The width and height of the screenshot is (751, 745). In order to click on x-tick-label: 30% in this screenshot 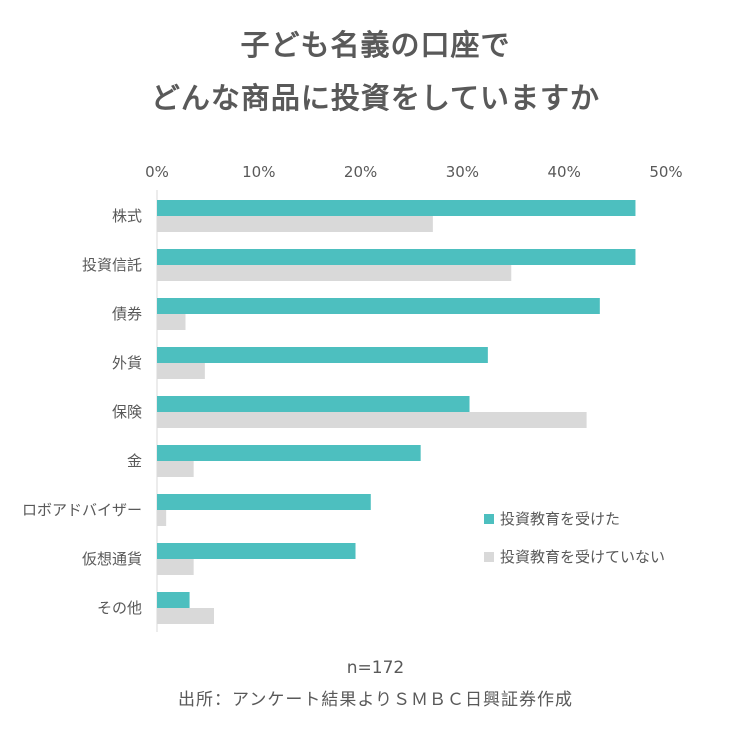, I will do `click(462, 172)`.